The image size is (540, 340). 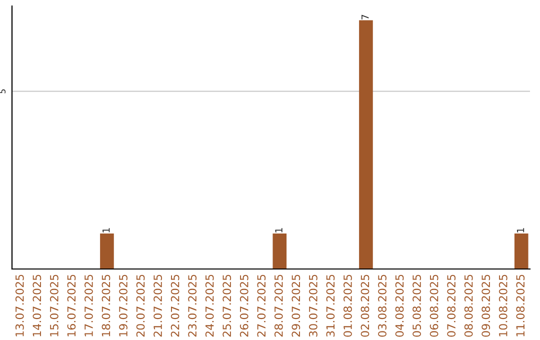 I want to click on x-tick-label: 16.07.2025, so click(x=71, y=305).